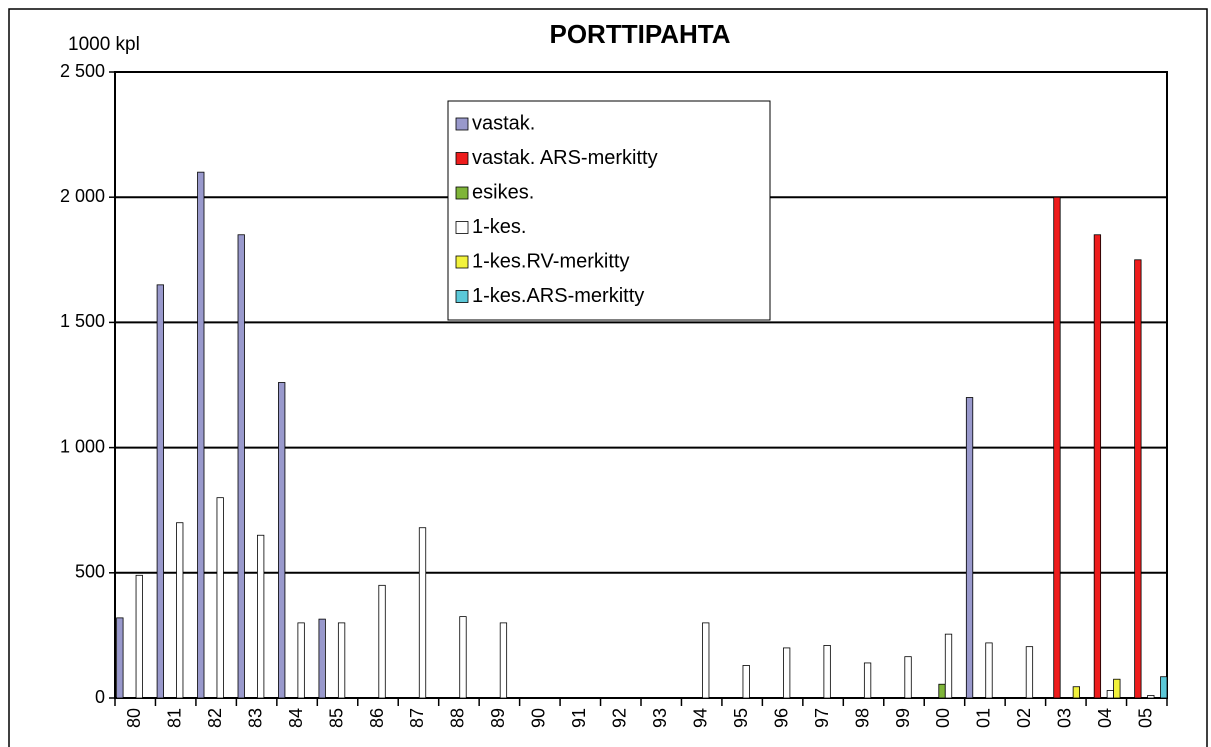 This screenshot has width=1211, height=747. Describe the element at coordinates (417, 718) in the screenshot. I see `x-tick-label: 87` at that location.